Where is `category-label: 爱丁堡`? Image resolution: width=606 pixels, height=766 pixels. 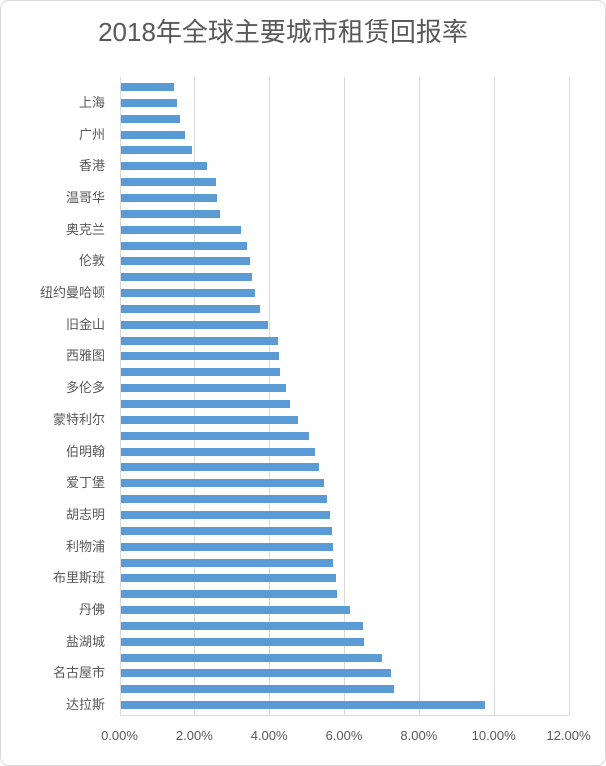
category-label: 爱丁堡 is located at coordinates (85, 483).